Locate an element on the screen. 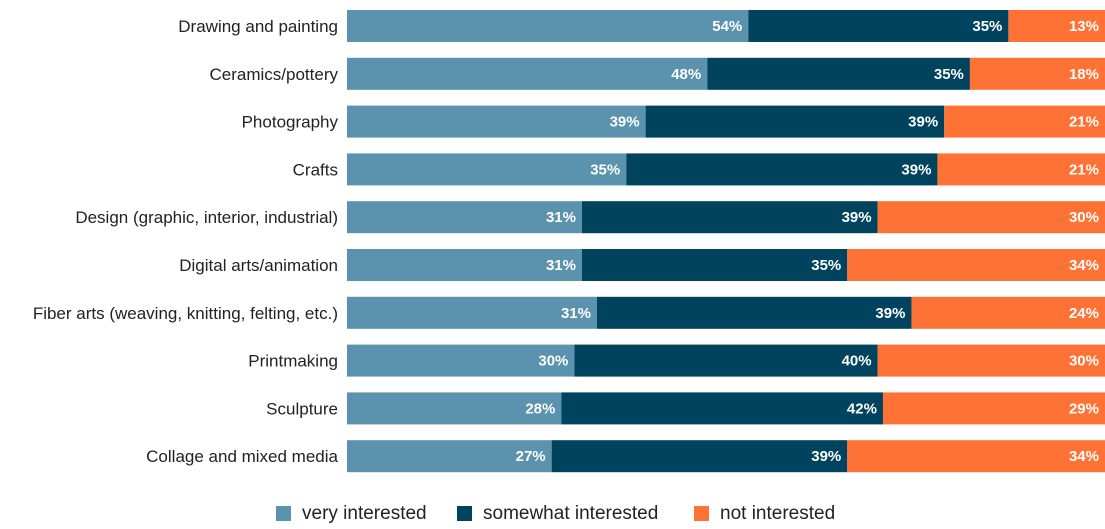  data-label-somewhat-interested-photography: 39% is located at coordinates (923, 122).